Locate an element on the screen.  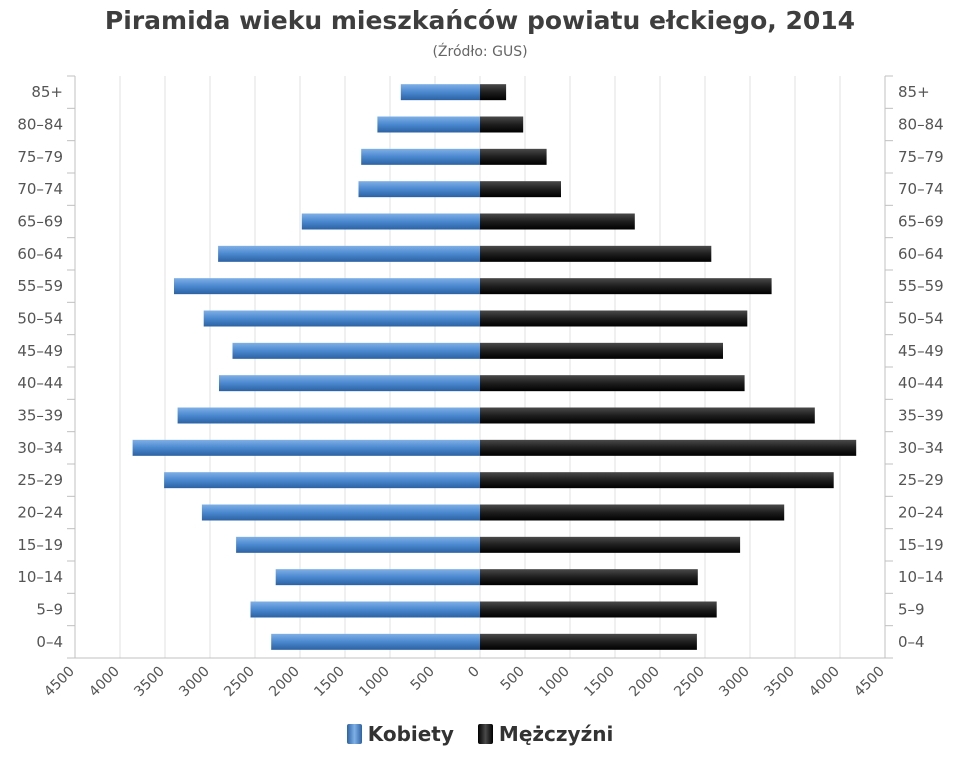
category-label-right: 30–34 is located at coordinates (921, 448).